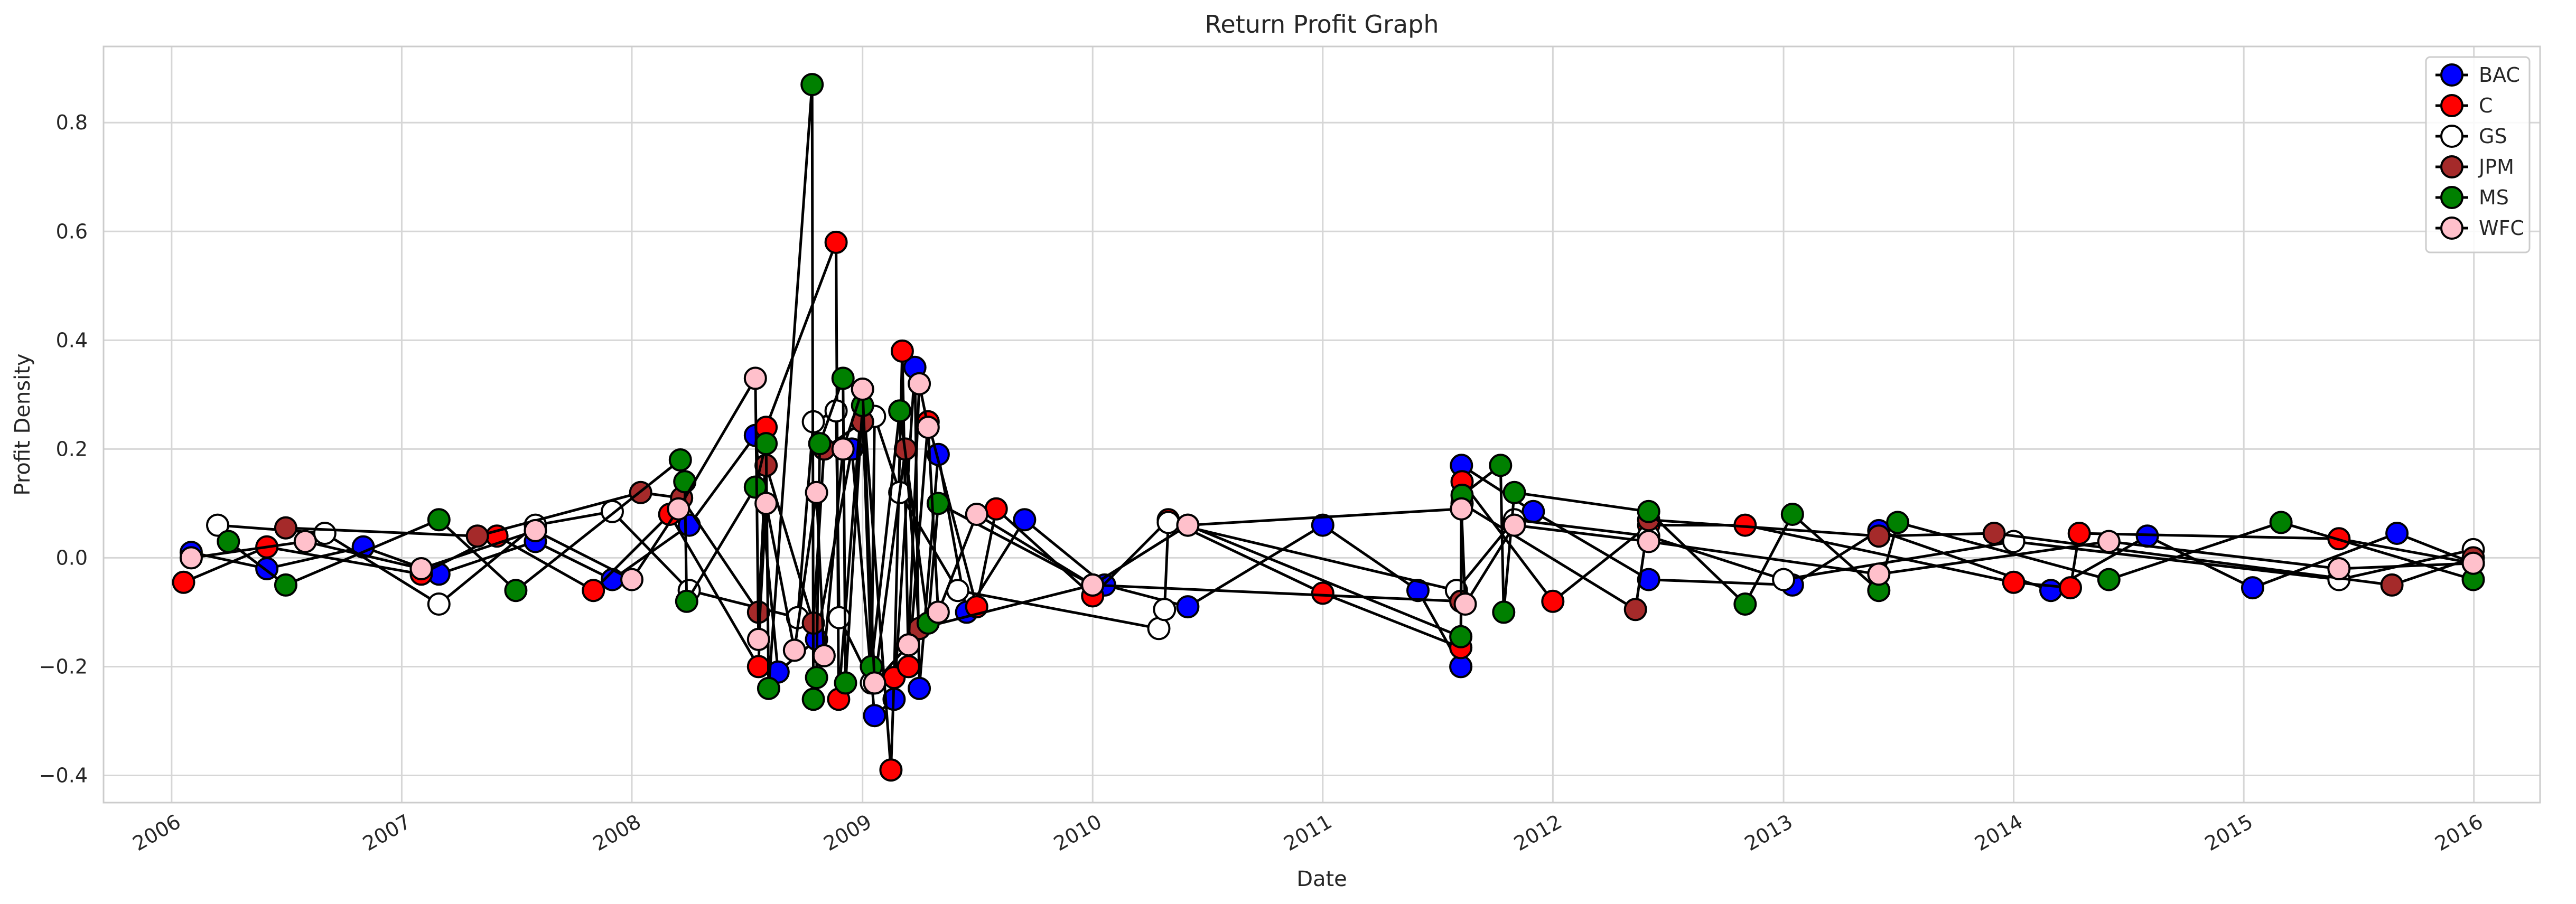  What do you see at coordinates (617, 833) in the screenshot?
I see `x-tick-label: 2008` at bounding box center [617, 833].